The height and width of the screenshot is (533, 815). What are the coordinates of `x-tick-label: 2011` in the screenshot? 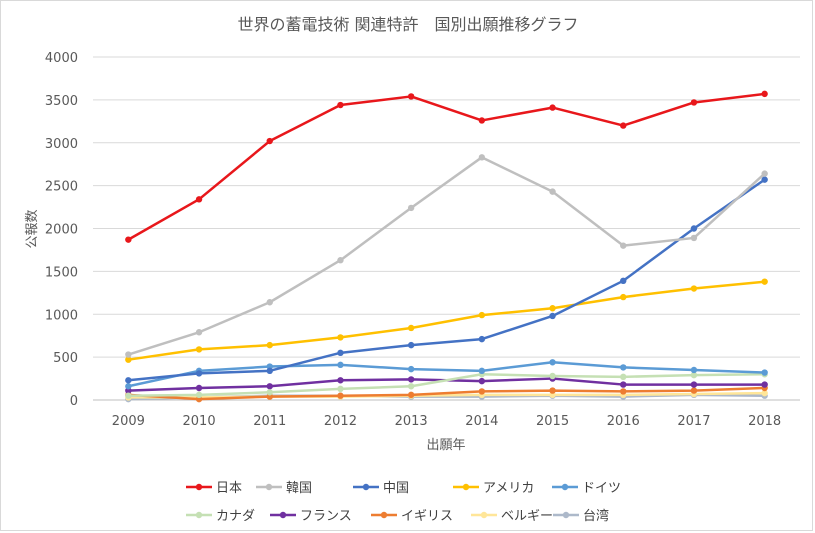 It's located at (269, 421).